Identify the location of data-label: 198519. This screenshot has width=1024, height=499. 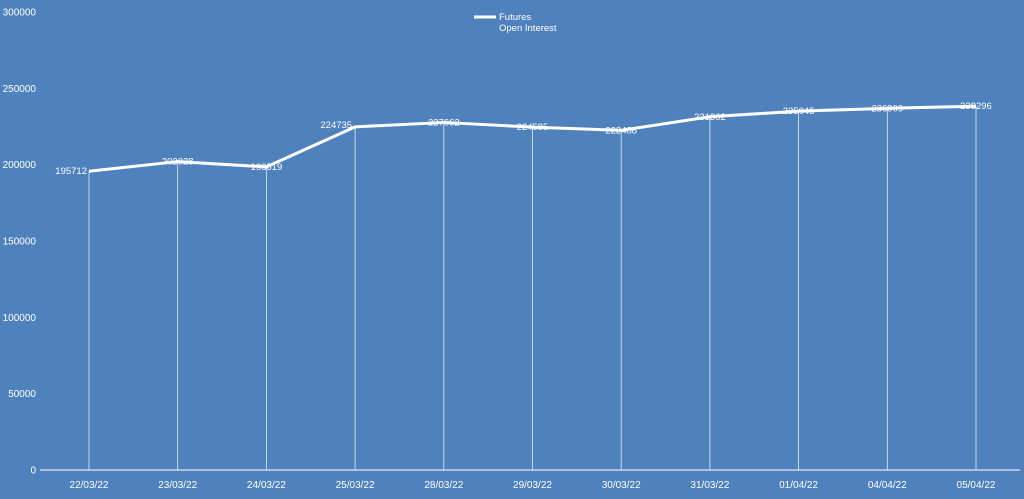
(267, 167).